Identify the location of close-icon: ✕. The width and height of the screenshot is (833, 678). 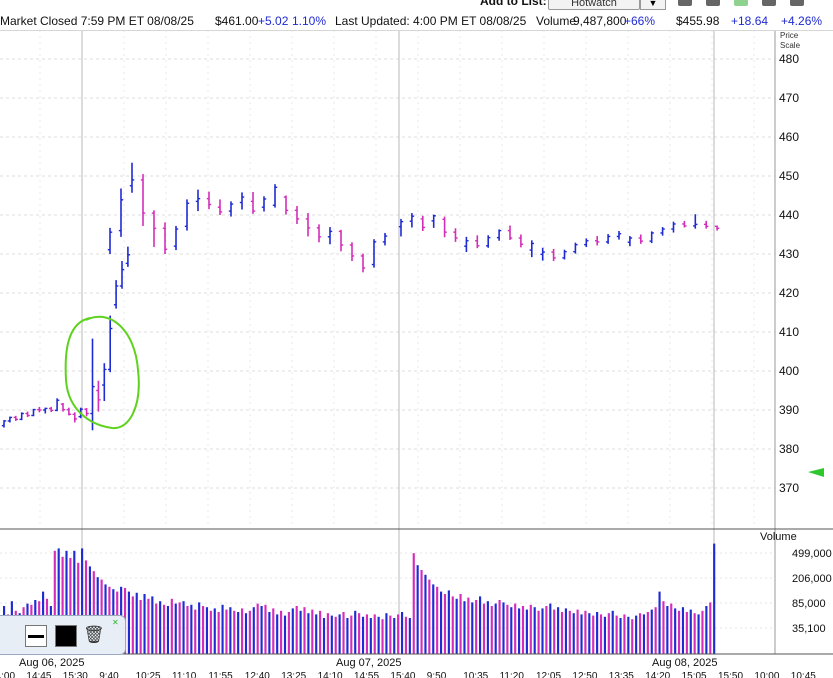
(115, 622).